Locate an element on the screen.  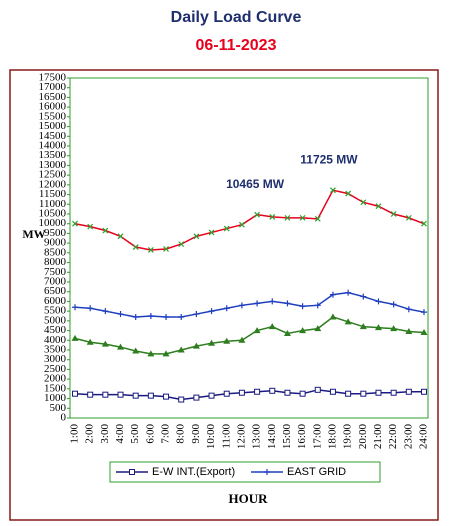
annotation: 11725 MW is located at coordinates (329, 159).